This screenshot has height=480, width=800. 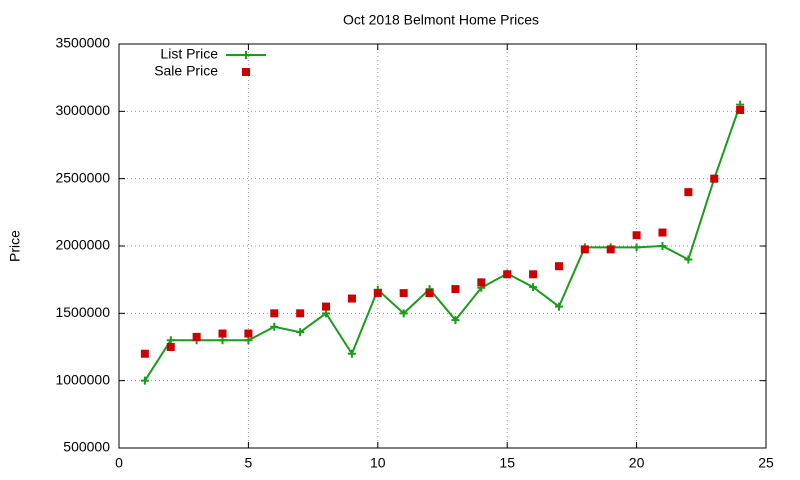 I want to click on y-tick-label: 1500000, so click(x=82, y=312).